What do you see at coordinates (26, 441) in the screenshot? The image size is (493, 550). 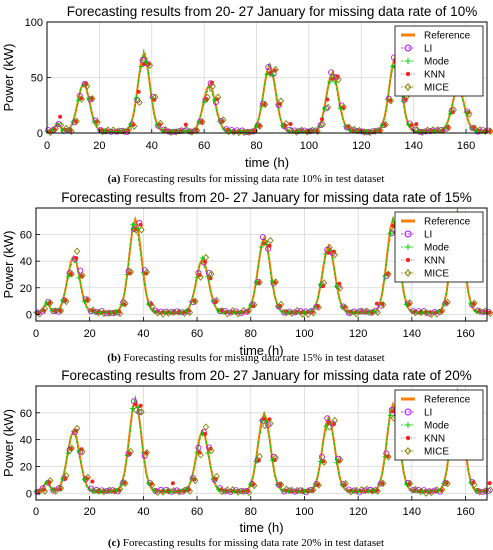 I see `y-tick-label: 40` at bounding box center [26, 441].